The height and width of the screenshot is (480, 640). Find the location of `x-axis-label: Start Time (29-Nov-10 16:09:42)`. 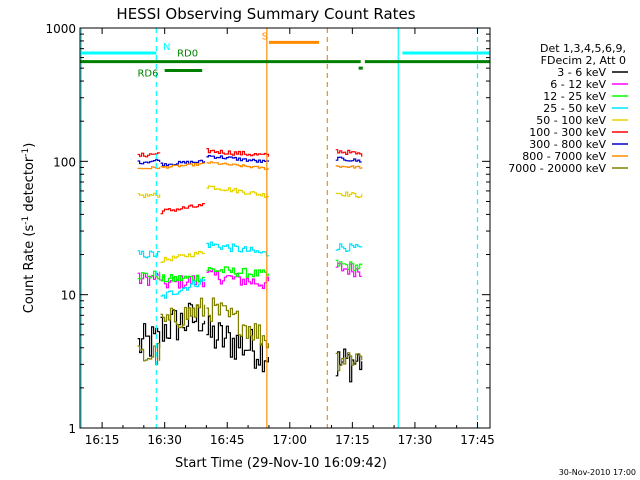

x-axis-label: Start Time (29-Nov-10 16:09:42) is located at coordinates (281, 463).